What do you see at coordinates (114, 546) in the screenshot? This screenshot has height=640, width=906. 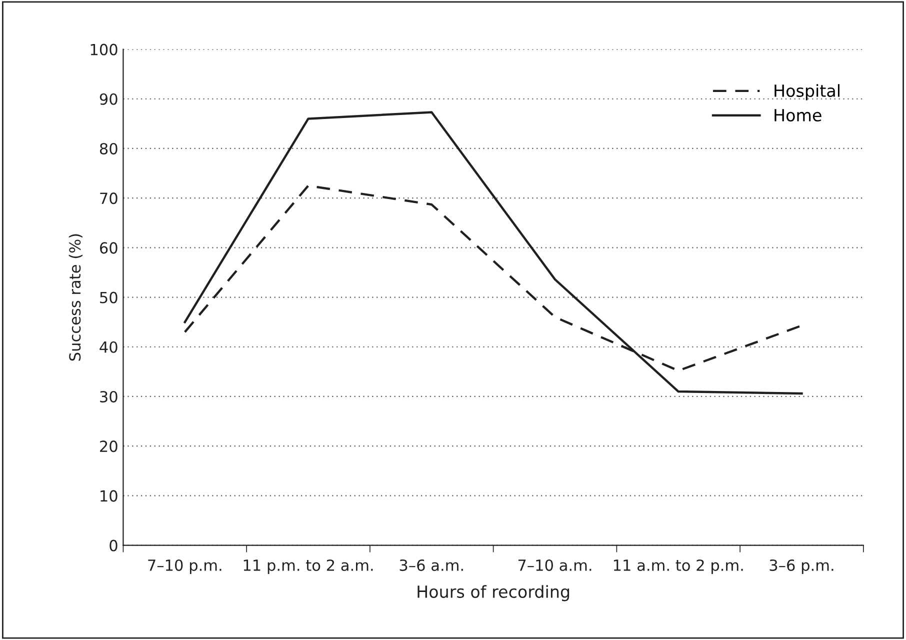 I see `y-tick-label: 0` at bounding box center [114, 546].